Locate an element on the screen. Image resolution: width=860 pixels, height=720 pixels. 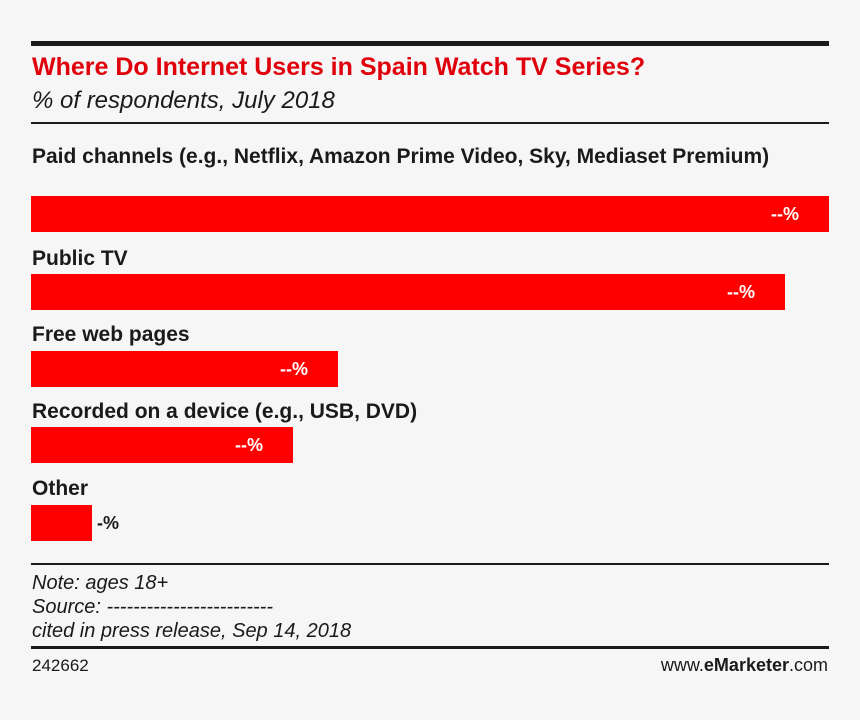
category-label: Other is located at coordinates (60, 488).